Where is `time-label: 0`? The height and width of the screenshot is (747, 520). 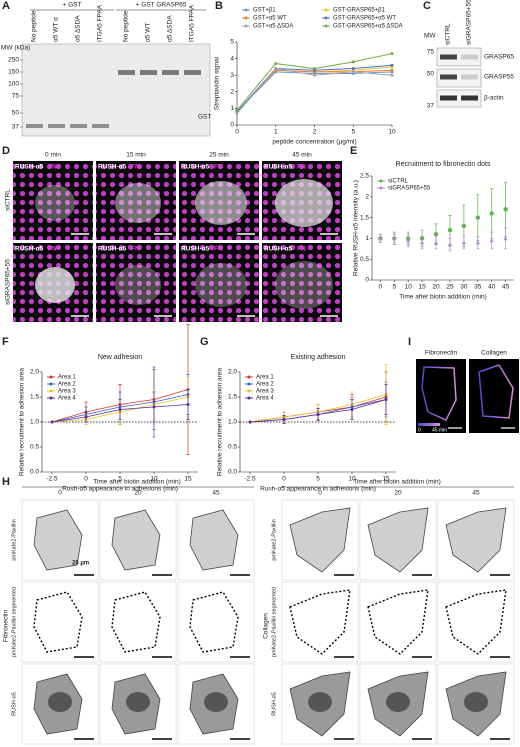 time-label: 0 is located at coordinates (320, 493).